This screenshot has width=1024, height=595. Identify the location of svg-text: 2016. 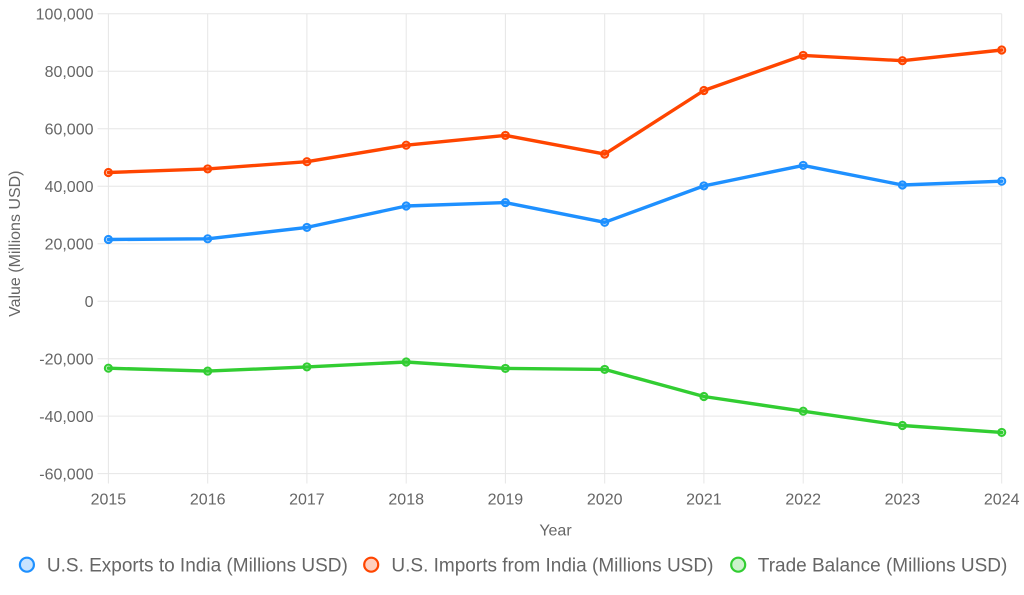
(208, 499).